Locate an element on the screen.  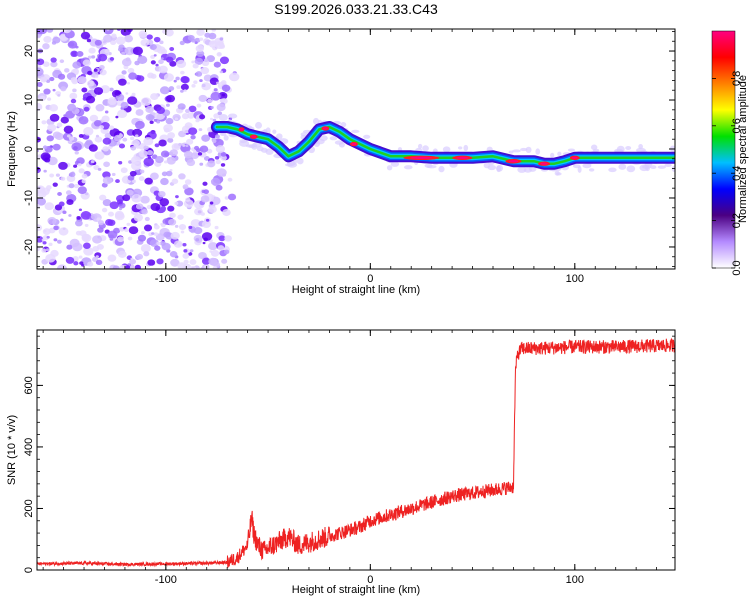
colorbar-tick-label: 0.6 is located at coordinates (737, 125).